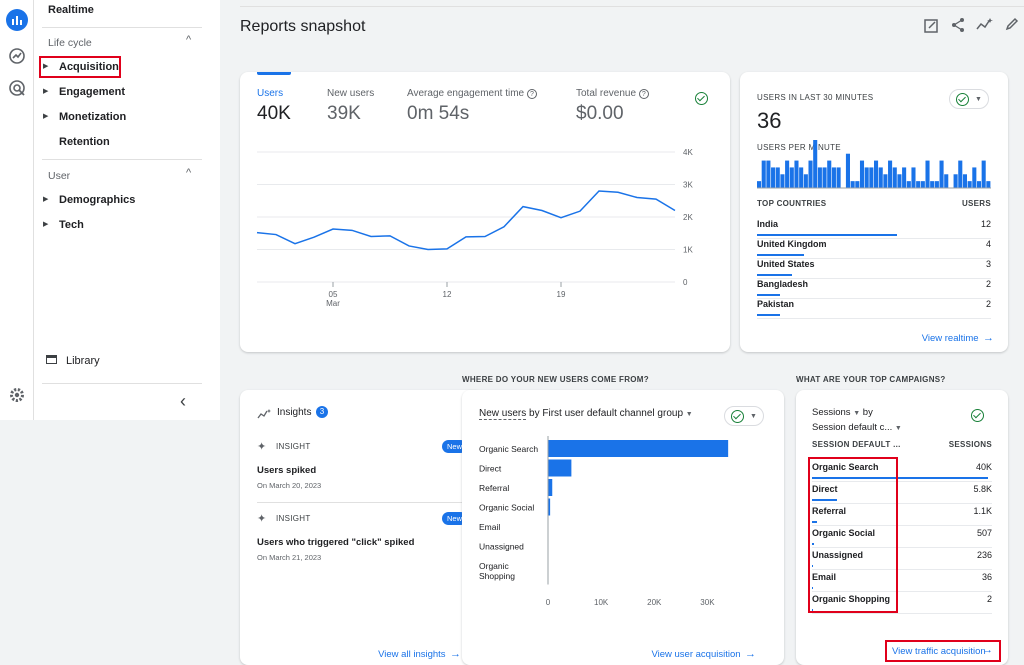 The image size is (1024, 665). I want to click on user-section-label: User, so click(59, 176).